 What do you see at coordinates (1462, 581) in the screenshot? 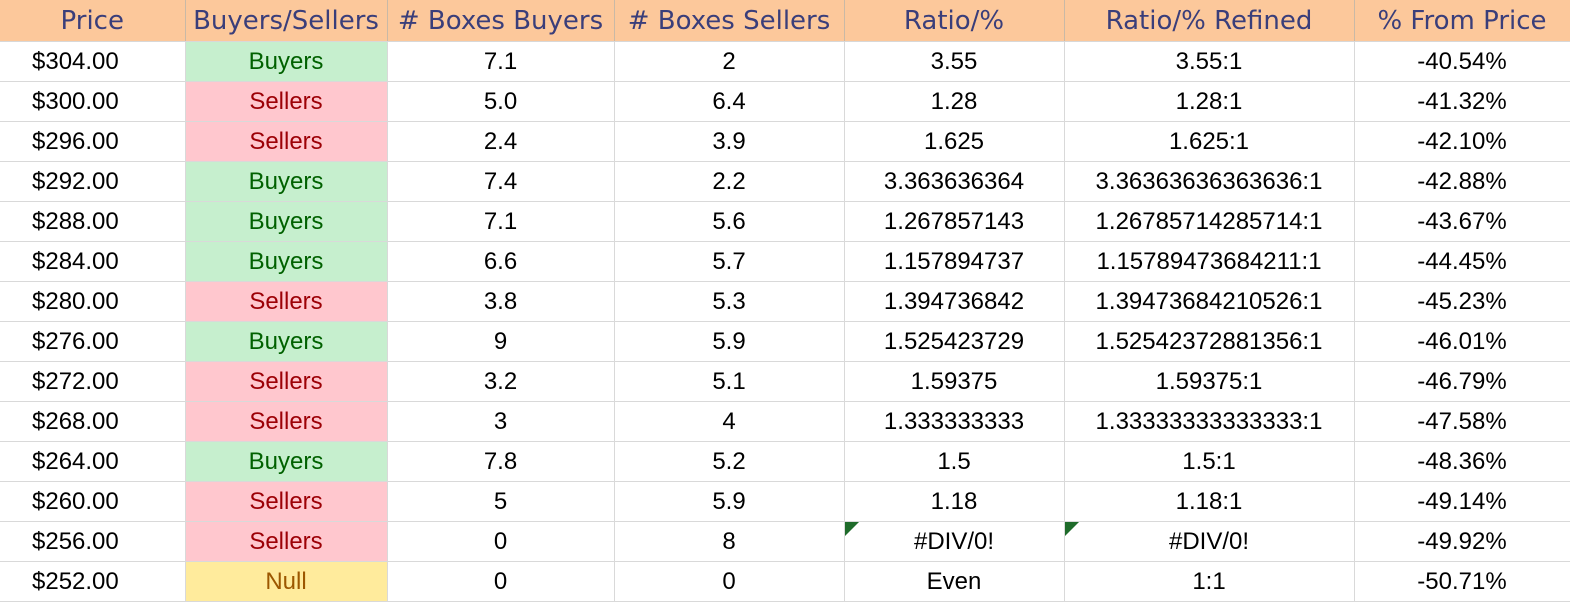
I see `from-price-cell: -50.71%` at bounding box center [1462, 581].